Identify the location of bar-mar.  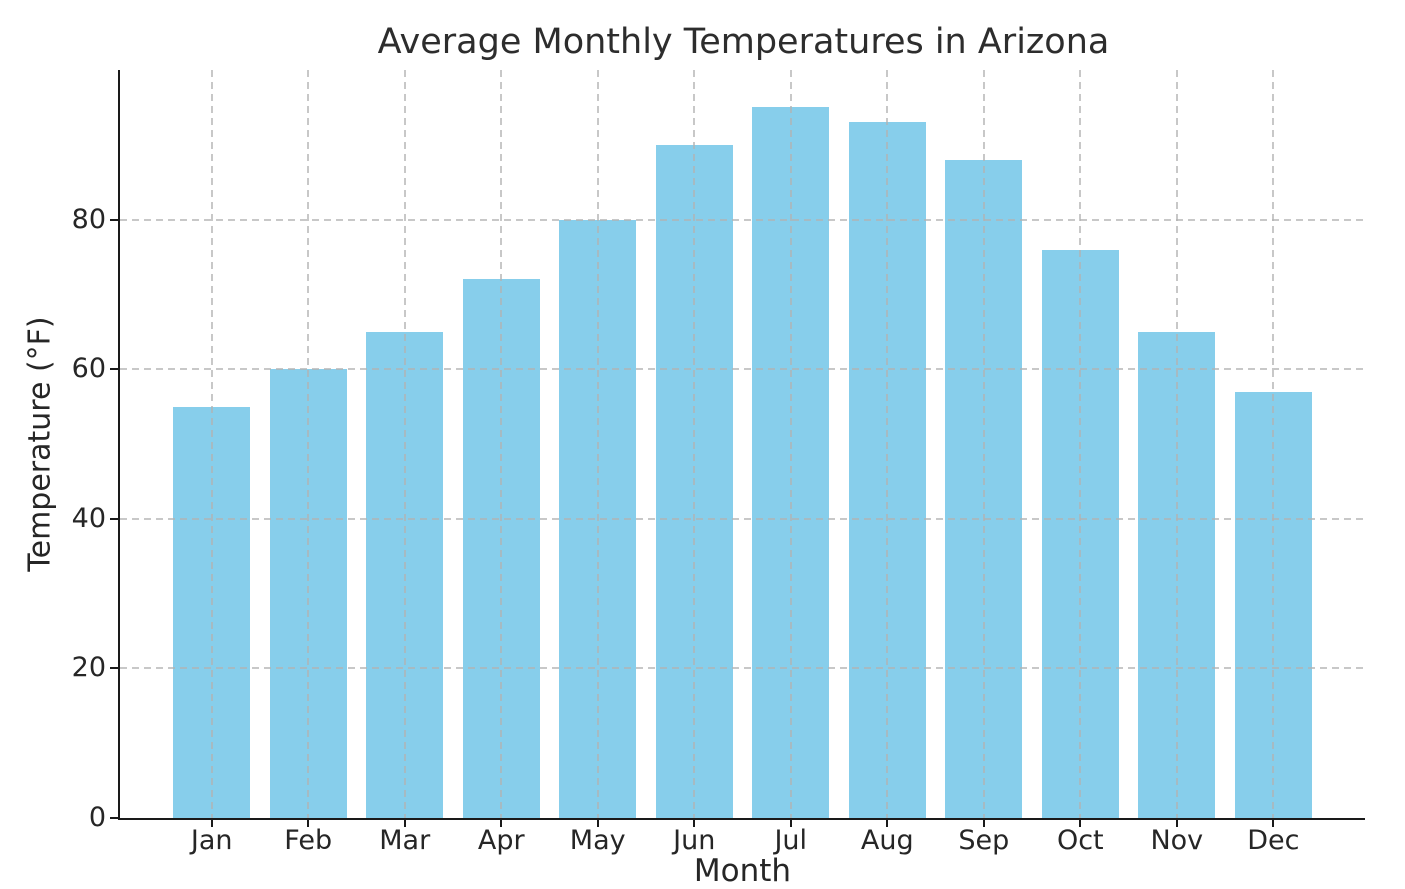
(405, 574).